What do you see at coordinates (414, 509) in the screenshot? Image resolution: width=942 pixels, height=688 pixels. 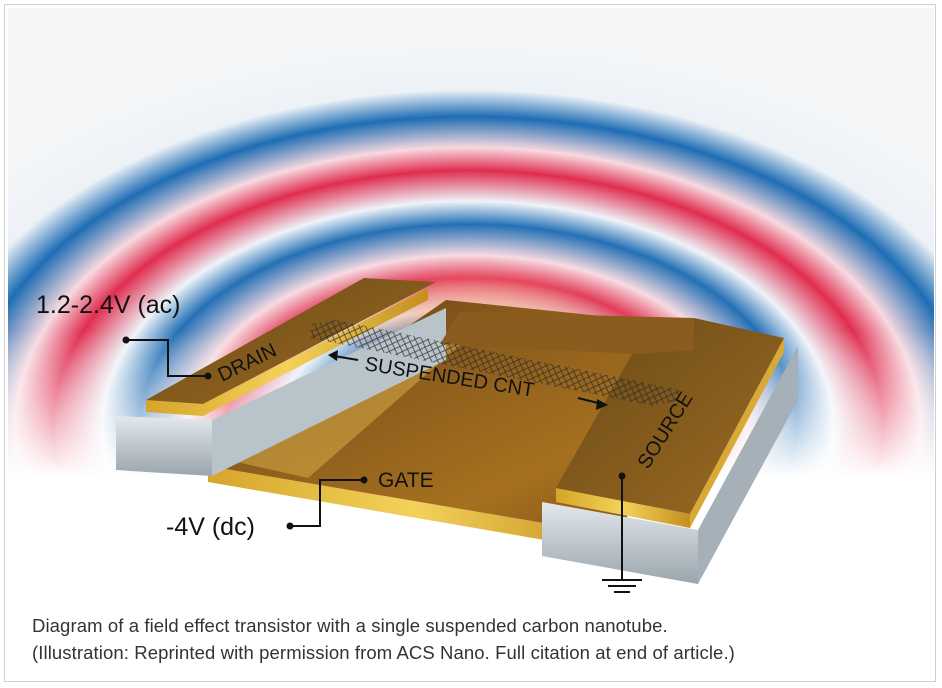 I see `gate-side` at bounding box center [414, 509].